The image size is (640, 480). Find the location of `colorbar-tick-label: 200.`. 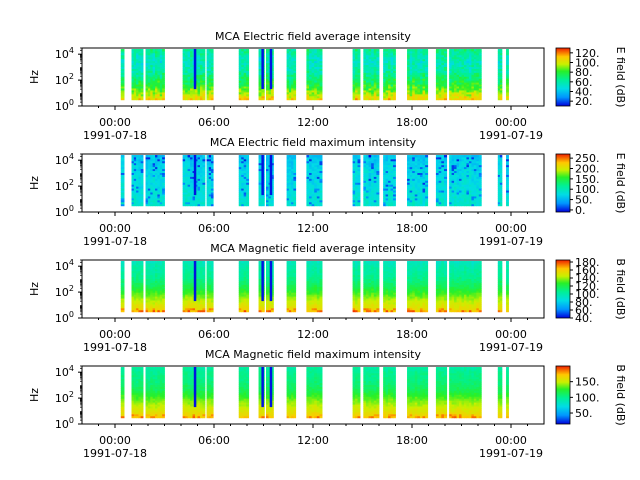

colorbar-tick-label: 200. is located at coordinates (587, 169).